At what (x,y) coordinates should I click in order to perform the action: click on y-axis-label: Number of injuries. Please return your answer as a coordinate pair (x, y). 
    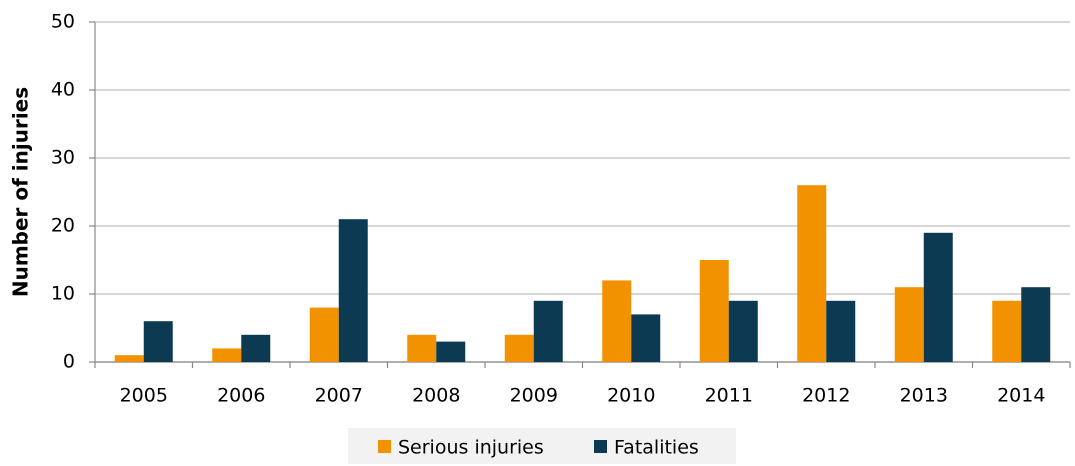
    Looking at the image, I should click on (21, 192).